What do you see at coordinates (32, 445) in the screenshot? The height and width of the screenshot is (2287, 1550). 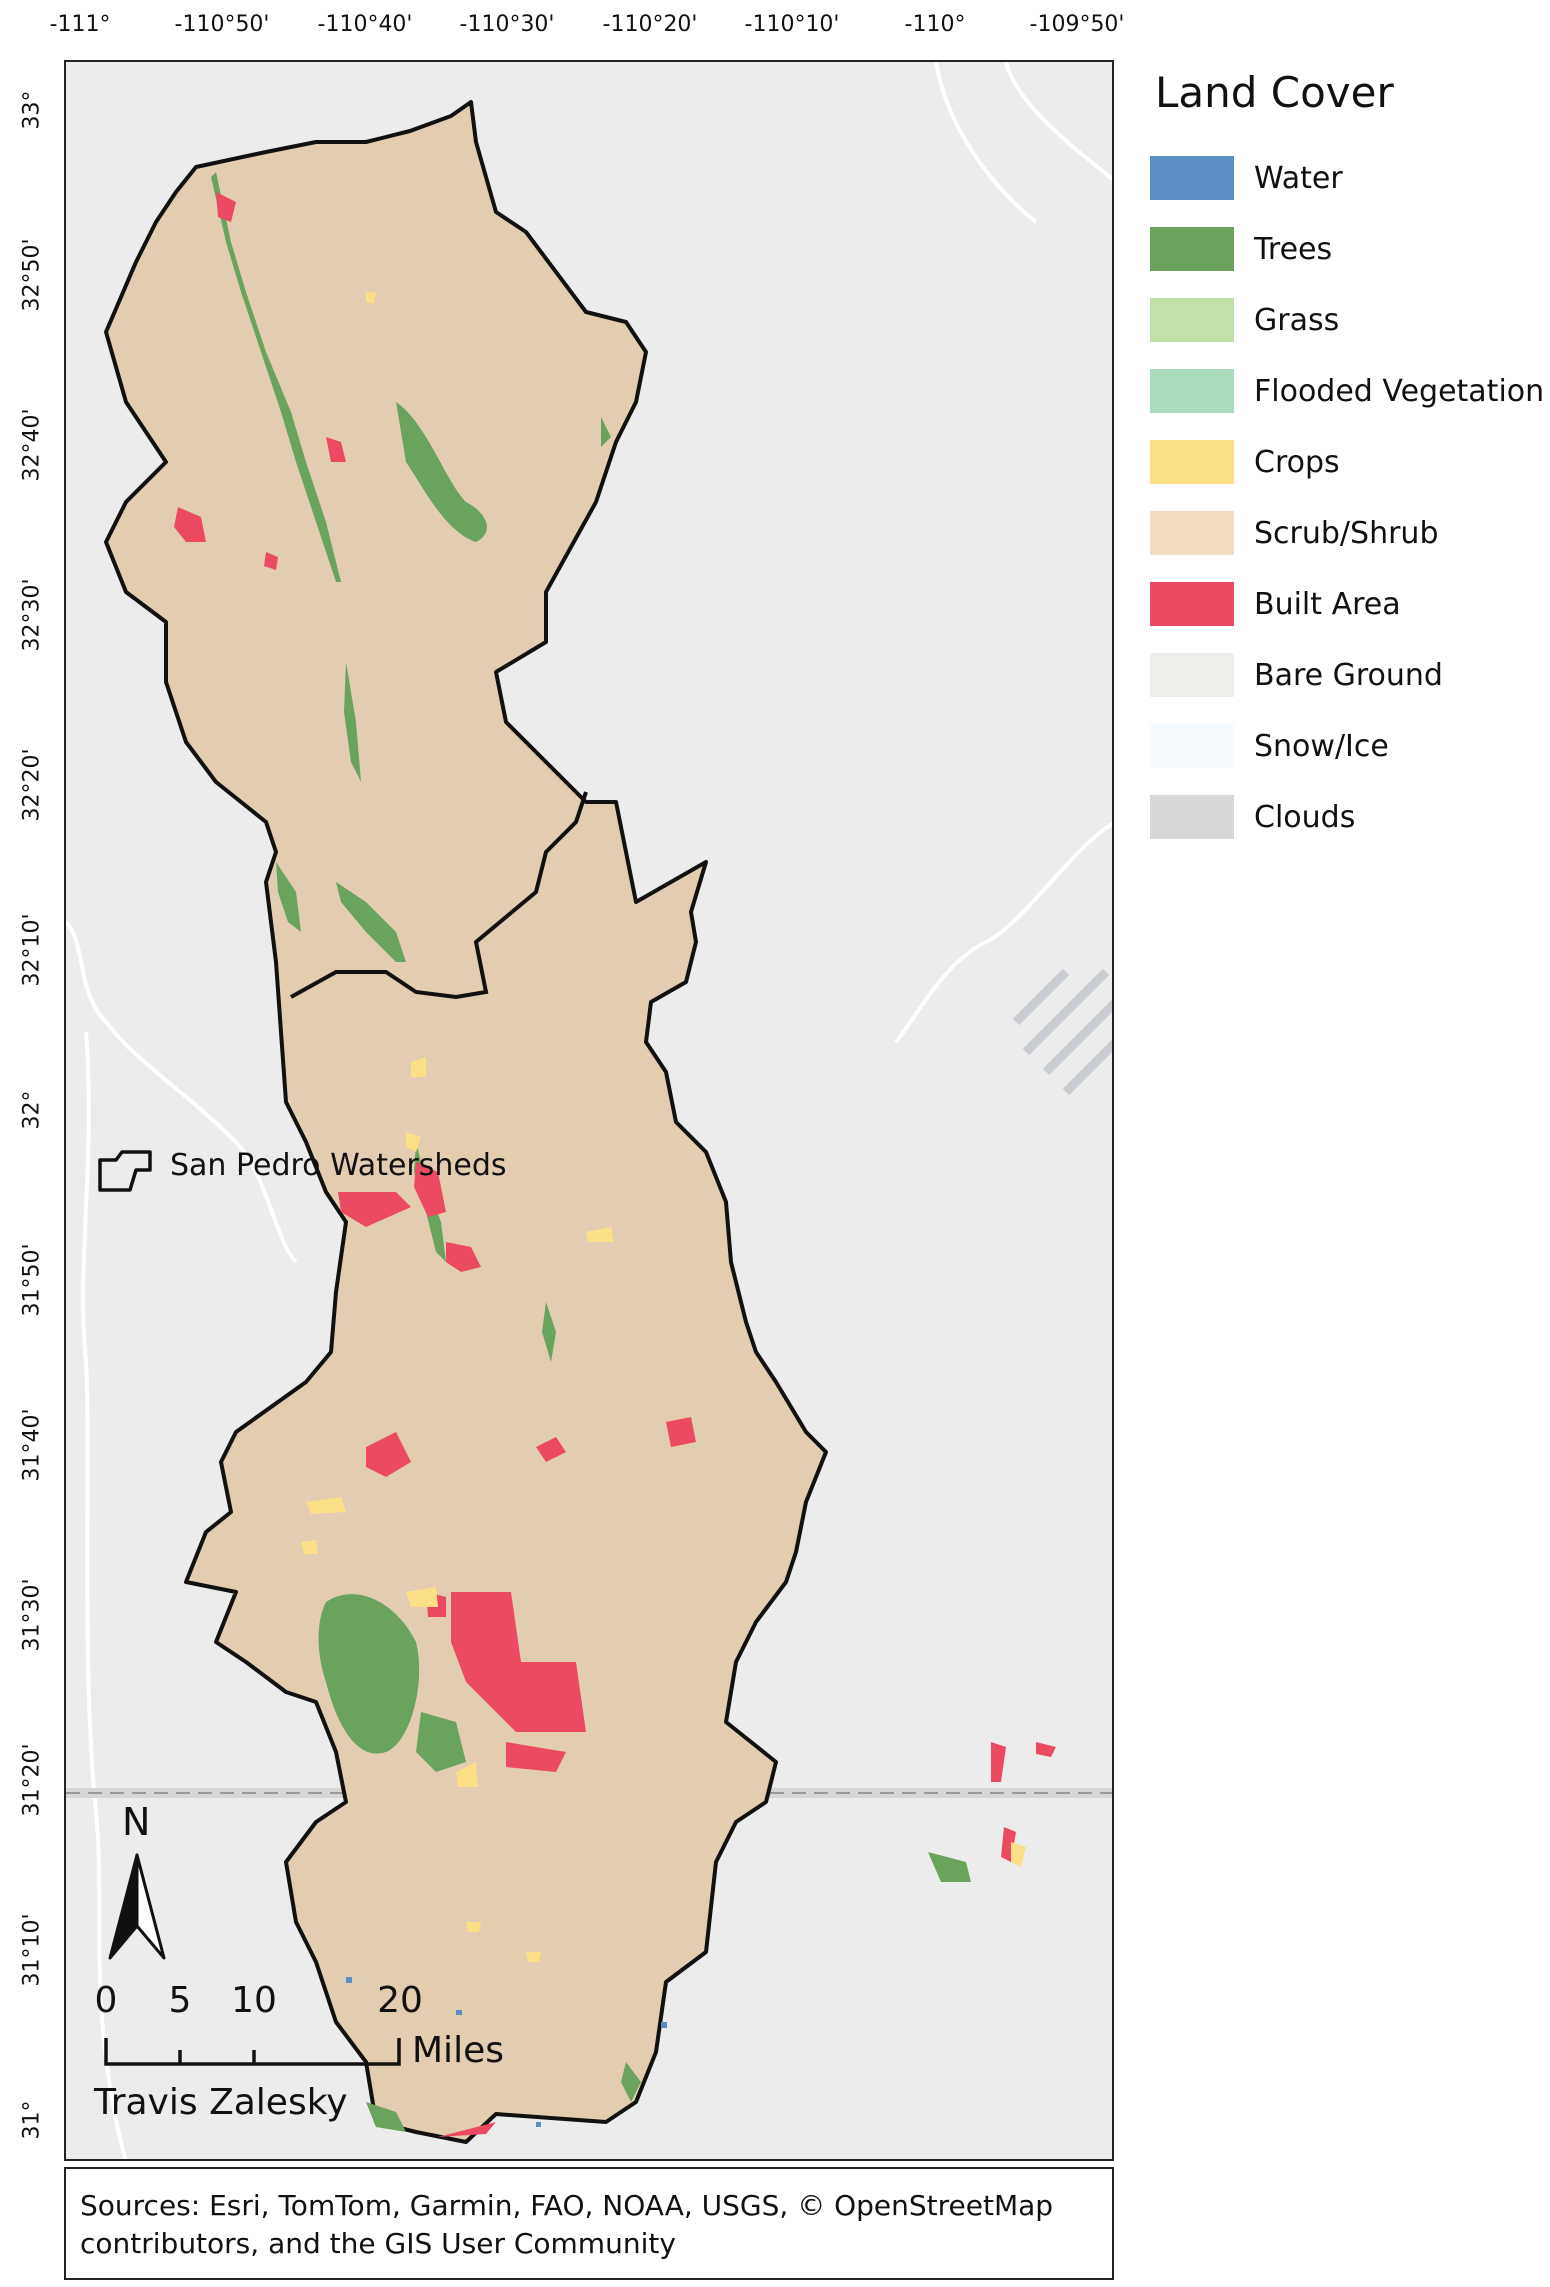 I see `lat-label: 32°40'` at bounding box center [32, 445].